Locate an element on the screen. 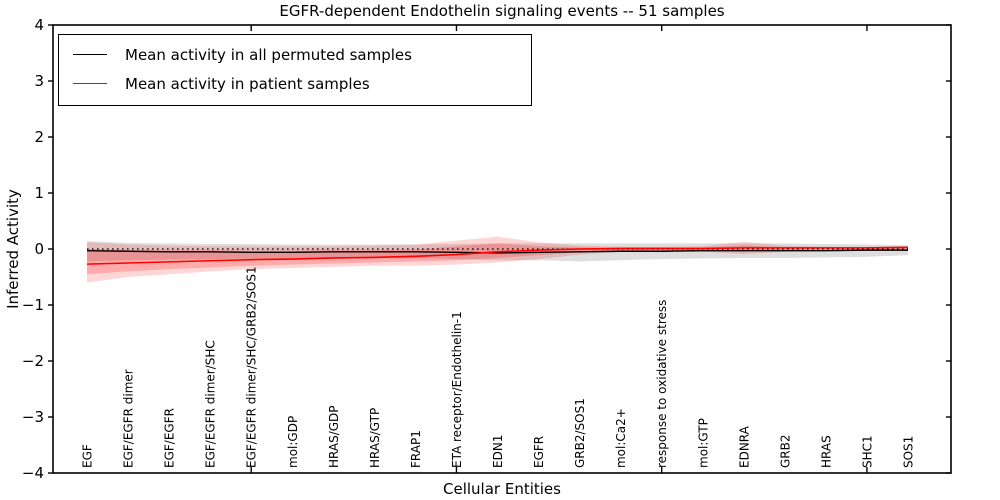 The image size is (1000, 500). x-category-label: HRAS/GTP is located at coordinates (375, 438).